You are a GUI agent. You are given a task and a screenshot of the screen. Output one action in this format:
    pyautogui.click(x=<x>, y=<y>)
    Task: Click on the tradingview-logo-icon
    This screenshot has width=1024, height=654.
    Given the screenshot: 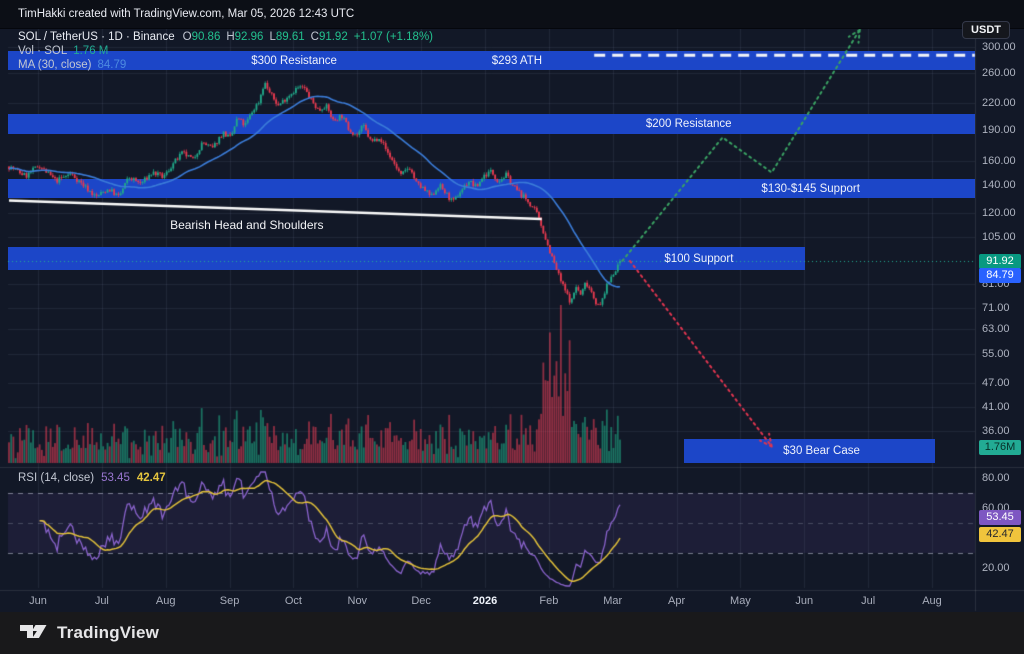 What is the action you would take?
    pyautogui.click(x=34, y=633)
    